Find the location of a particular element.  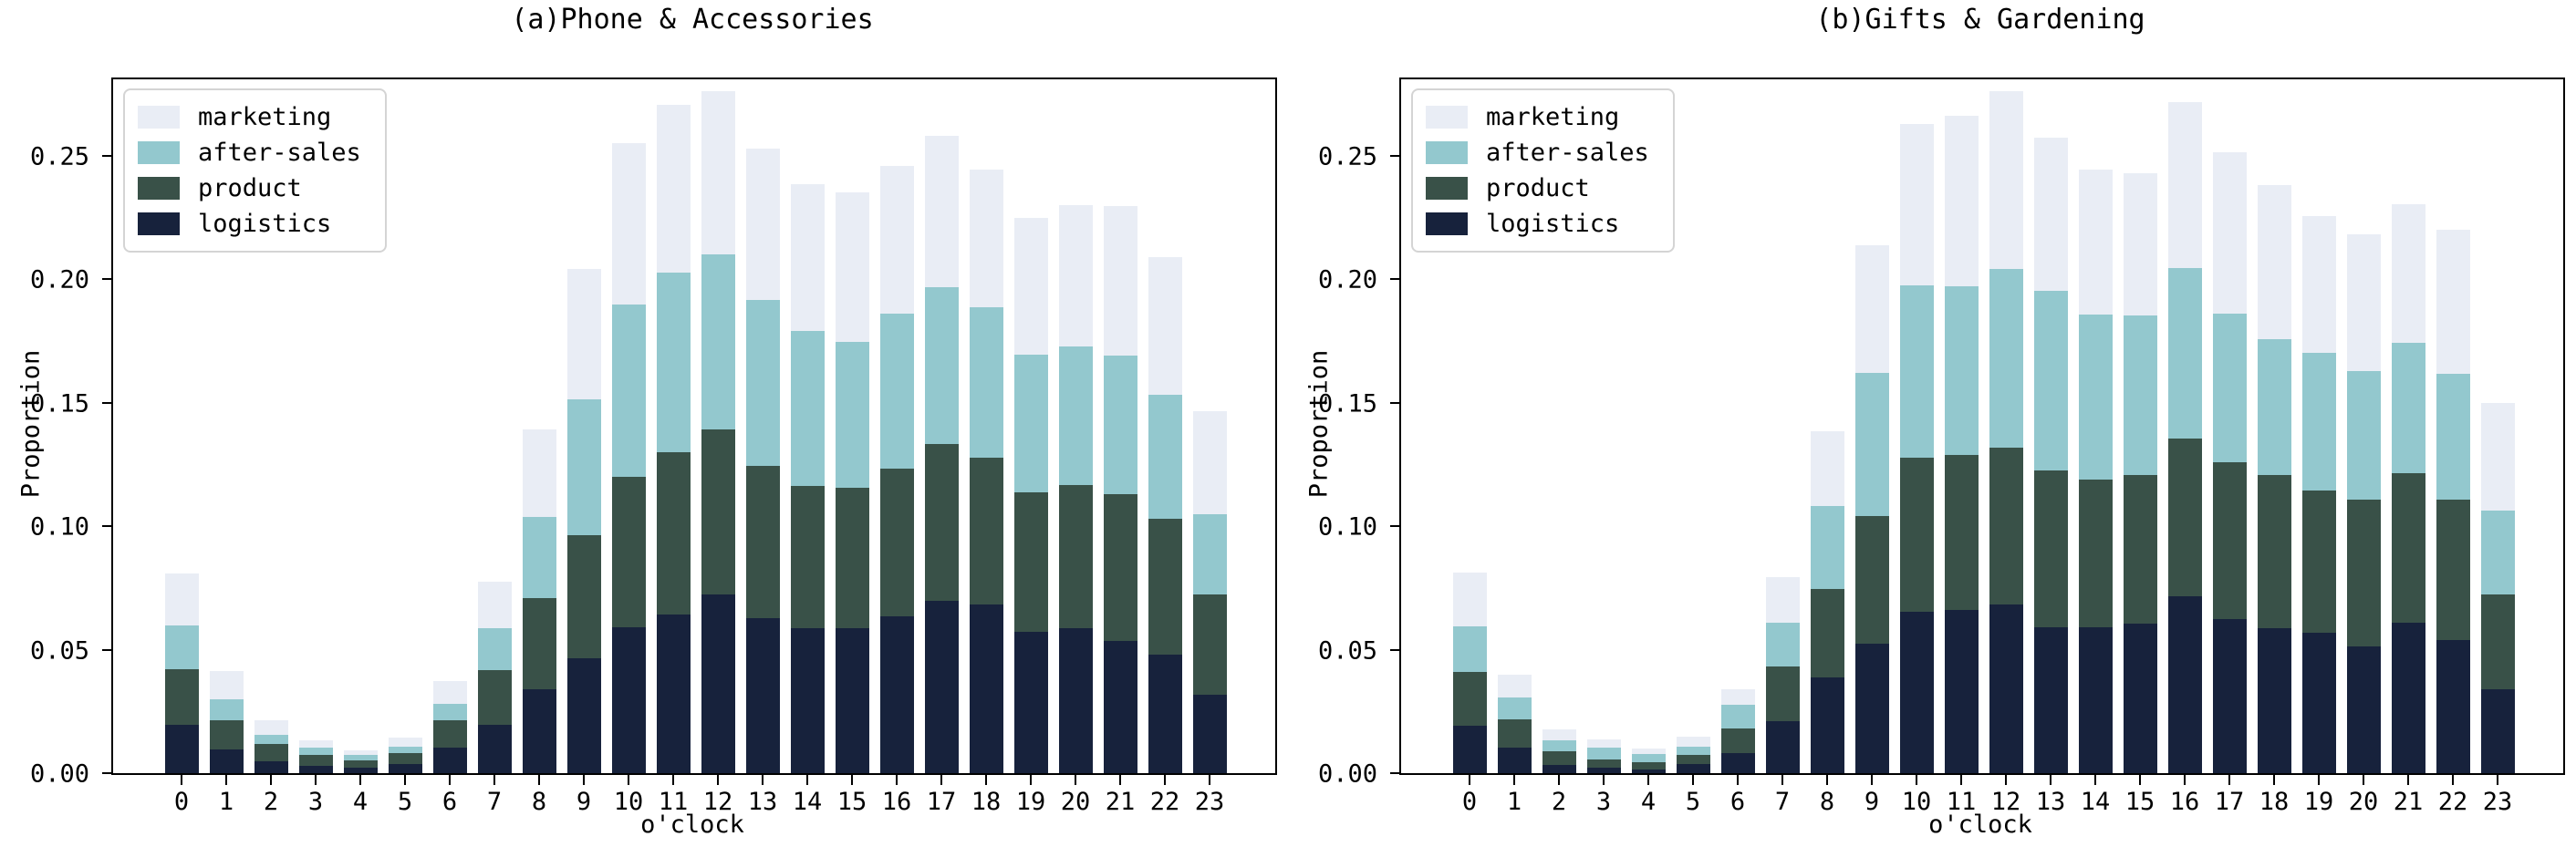

x-tick-label-hour-15: 15 is located at coordinates (2139, 802).